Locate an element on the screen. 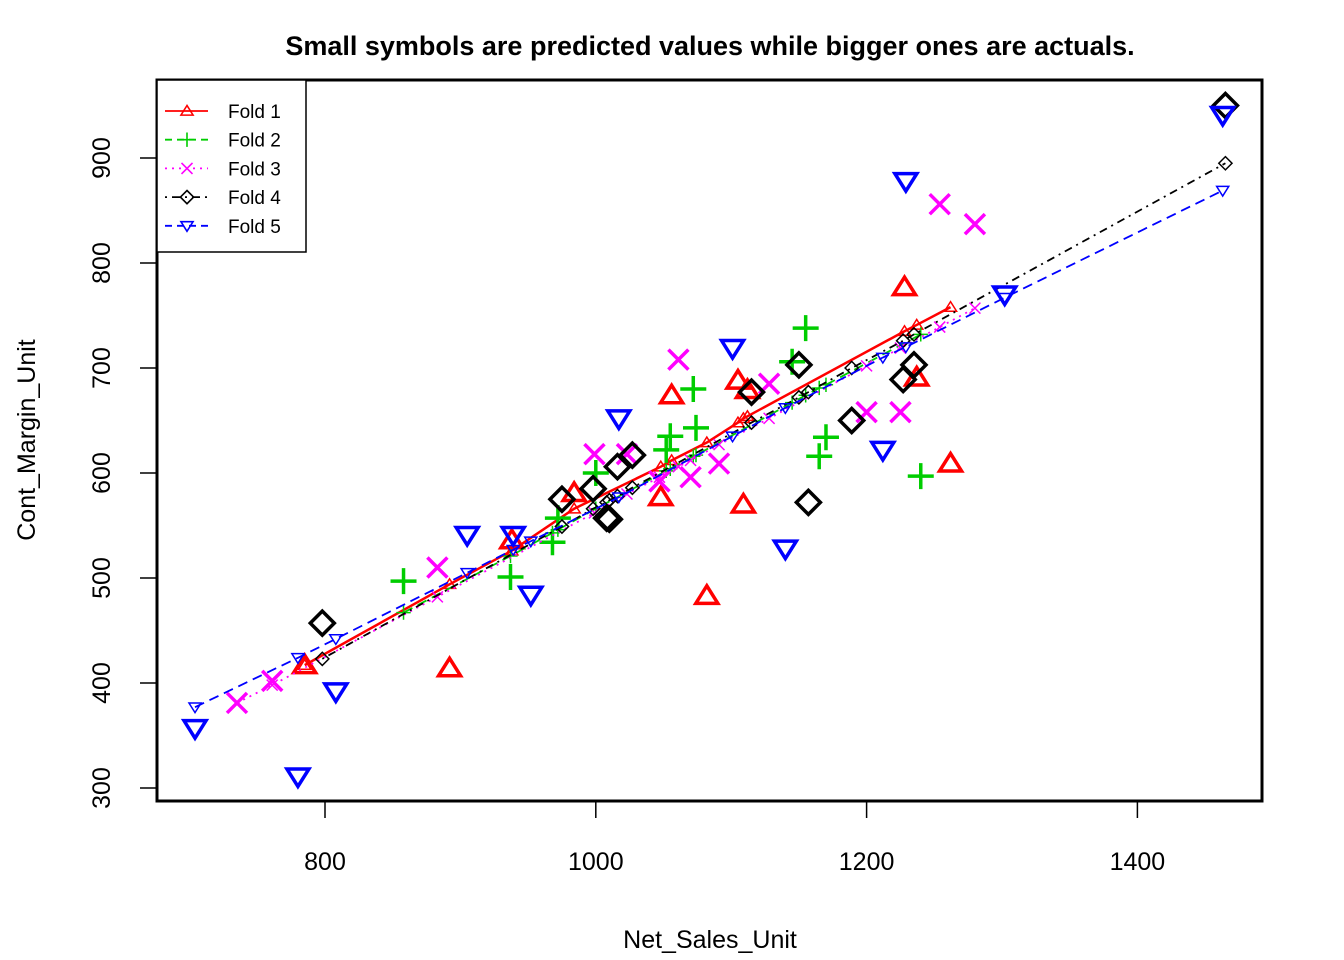 The width and height of the screenshot is (1344, 960). legend-label: Fold 3 is located at coordinates (254, 169).